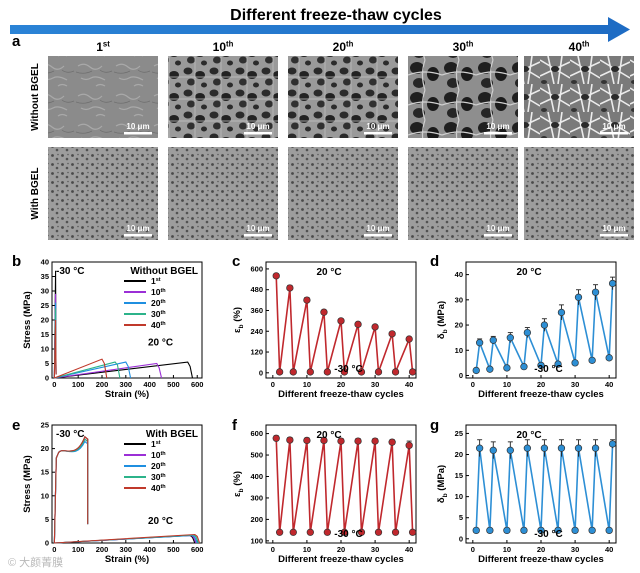  What do you see at coordinates (341, 394) in the screenshot?
I see `chart-c-xlabel: Different freeze-thaw cycles` at bounding box center [341, 394].